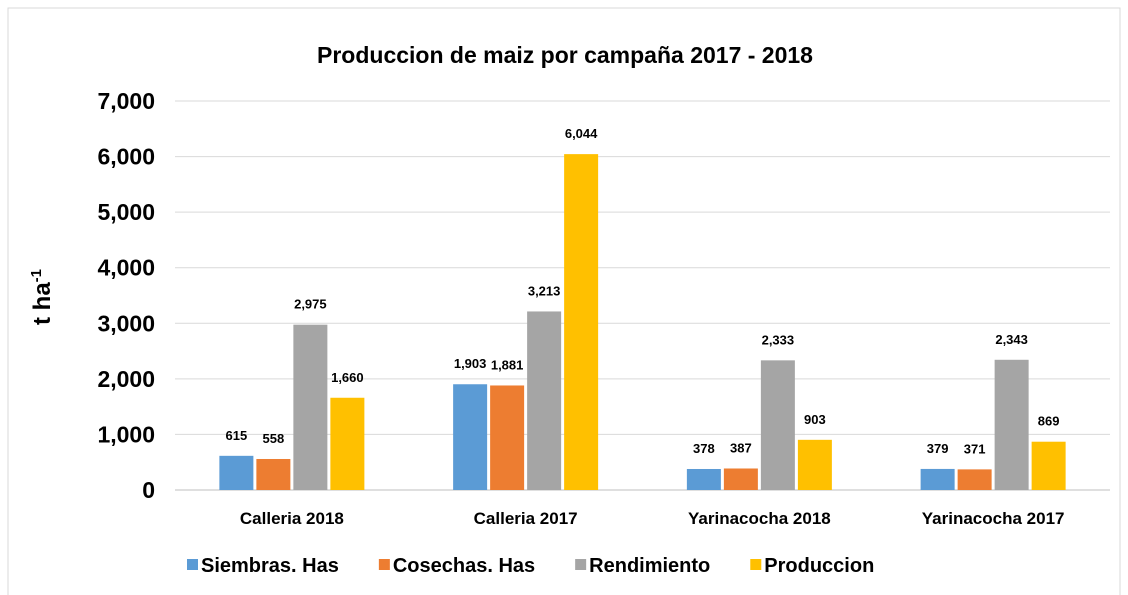 This screenshot has width=1128, height=595. I want to click on value-label: 379, so click(938, 448).